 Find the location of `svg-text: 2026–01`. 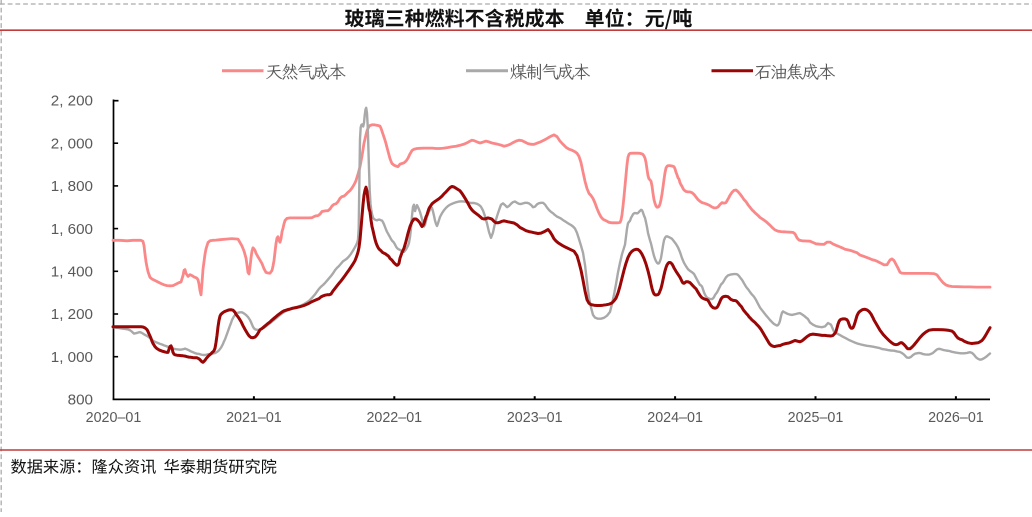

svg-text: 2026–01 is located at coordinates (956, 418).